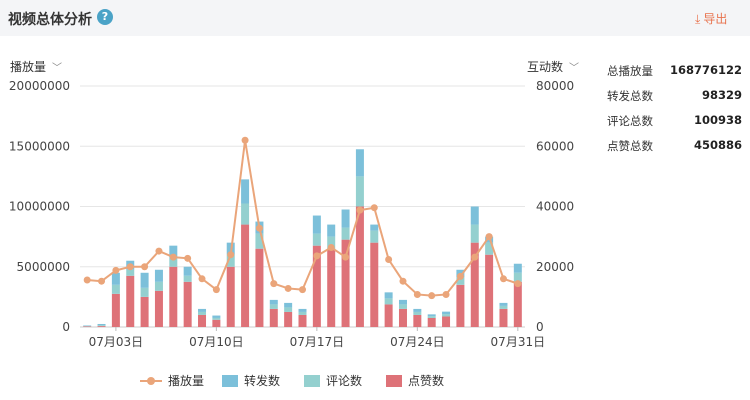 Image resolution: width=750 pixels, height=400 pixels. I want to click on x-tick-label: 07月03日, so click(116, 342).